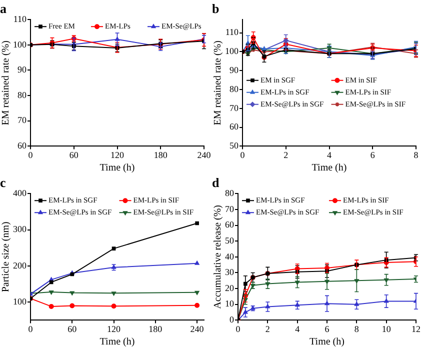  What do you see at coordinates (218, 256) in the screenshot?
I see `y-axis-title: Accumulative release (%)` at bounding box center [218, 256].